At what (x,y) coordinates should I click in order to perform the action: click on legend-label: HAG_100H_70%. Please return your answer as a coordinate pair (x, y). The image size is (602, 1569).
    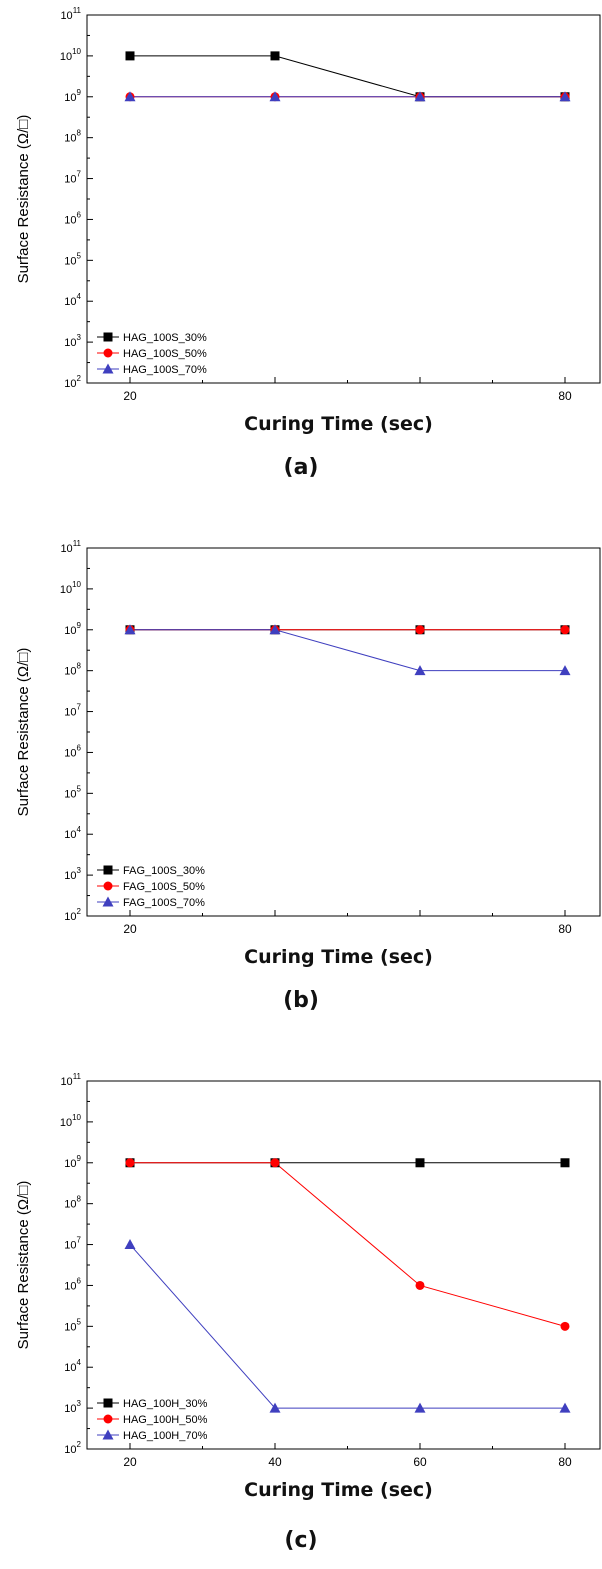
    Looking at the image, I should click on (165, 1436).